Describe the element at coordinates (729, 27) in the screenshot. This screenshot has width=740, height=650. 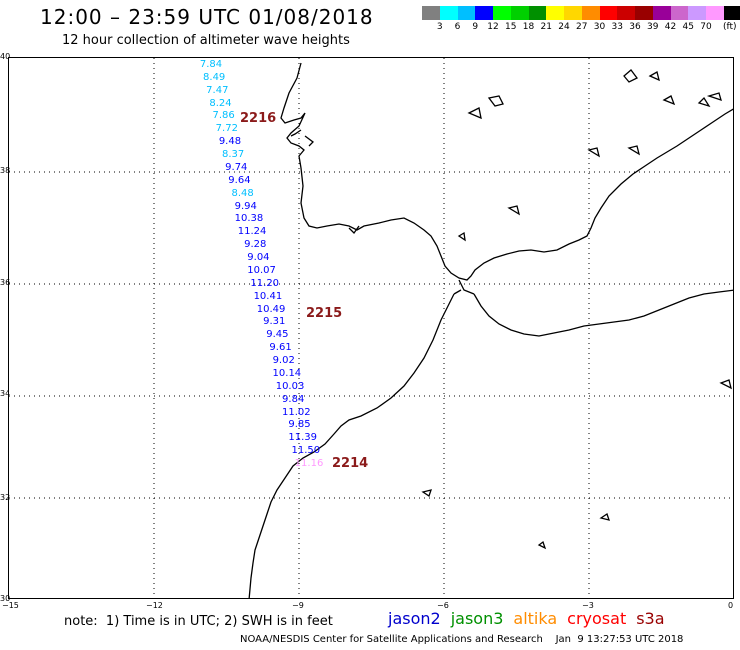
I see `scale-label: (ft)` at that location.